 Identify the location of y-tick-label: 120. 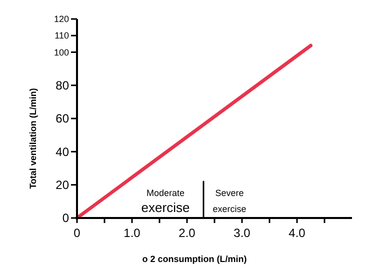
(61, 19).